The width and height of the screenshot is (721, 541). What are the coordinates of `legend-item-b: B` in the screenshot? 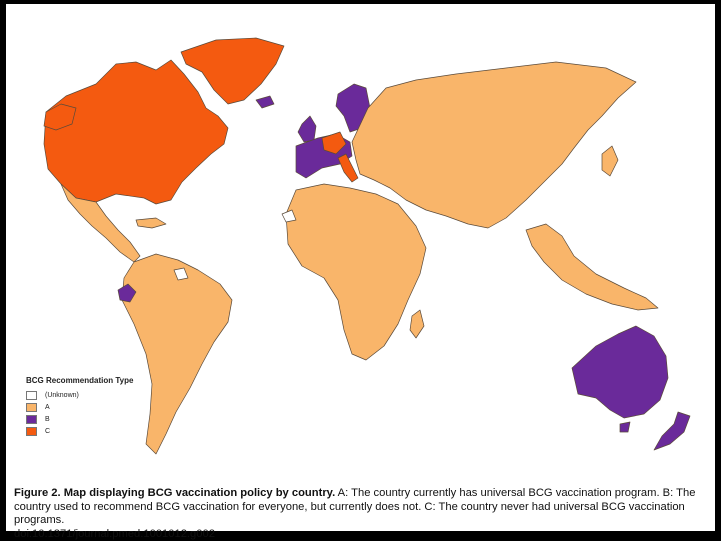 It's located at (79, 419).